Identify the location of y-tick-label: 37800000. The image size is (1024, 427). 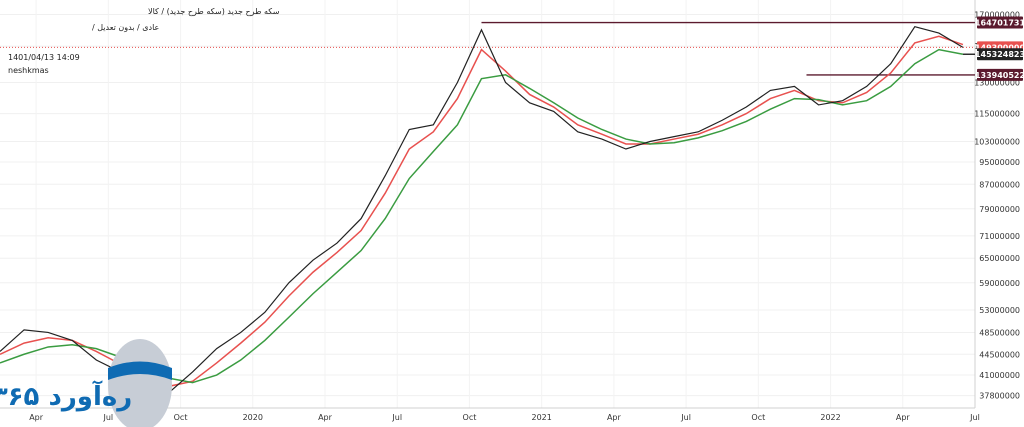
(999, 396).